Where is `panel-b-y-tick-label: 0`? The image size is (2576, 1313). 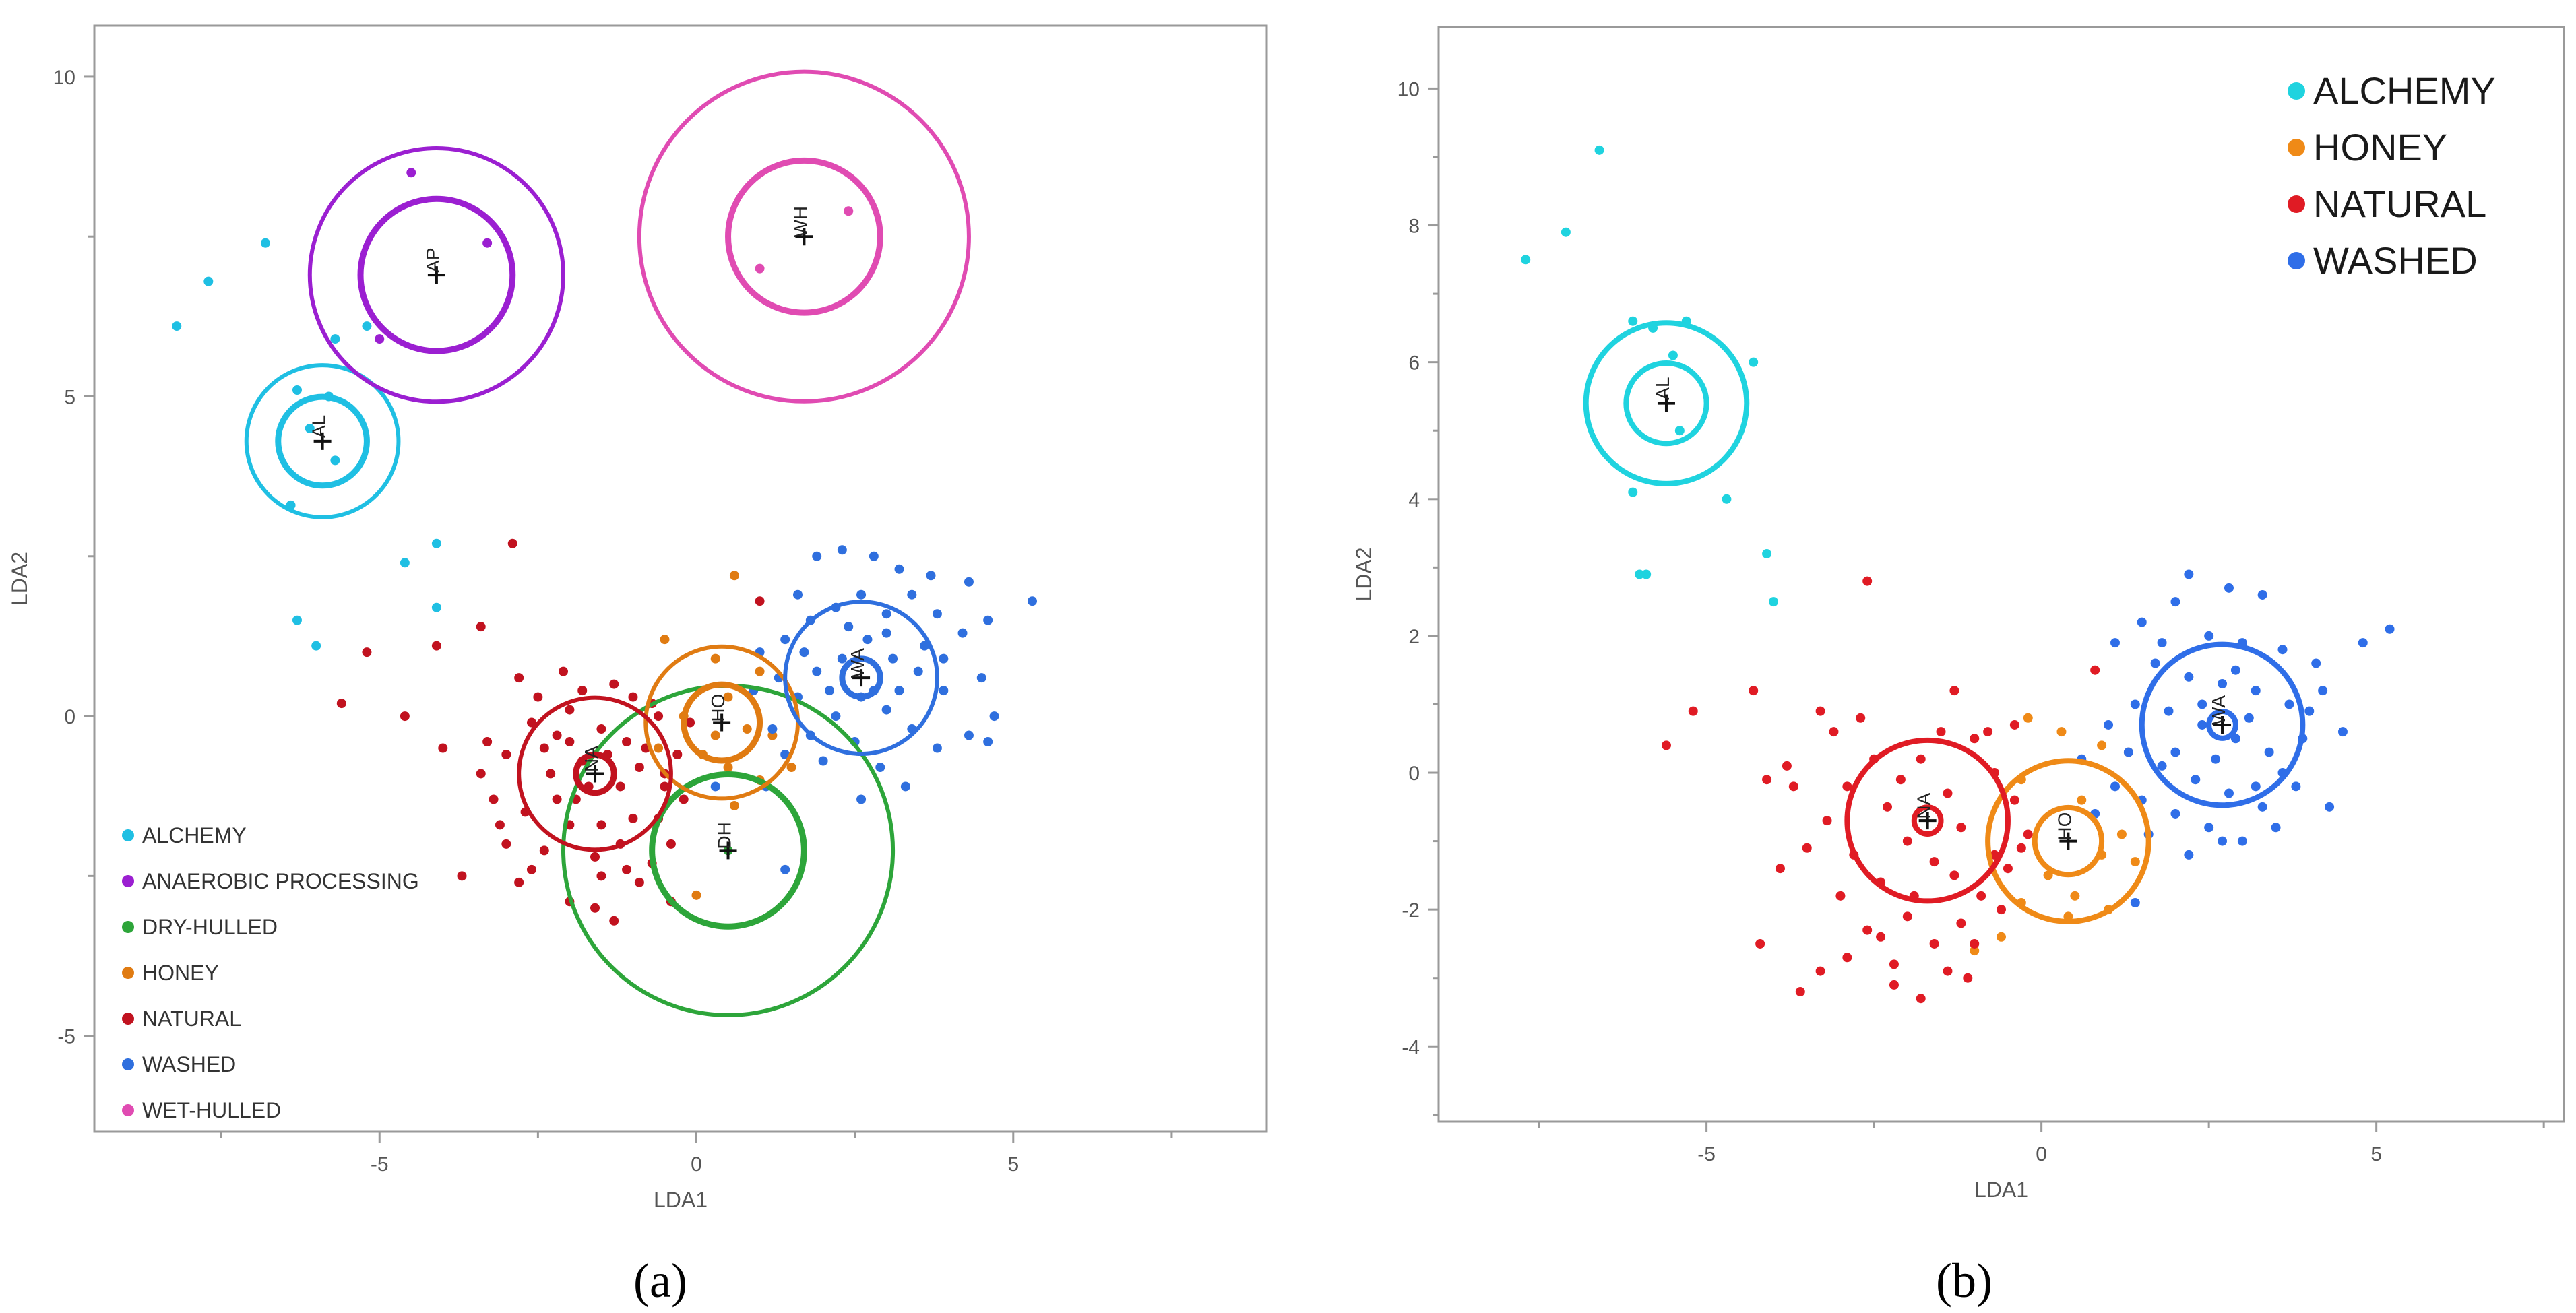
panel-b-y-tick-label: 0 is located at coordinates (1414, 774).